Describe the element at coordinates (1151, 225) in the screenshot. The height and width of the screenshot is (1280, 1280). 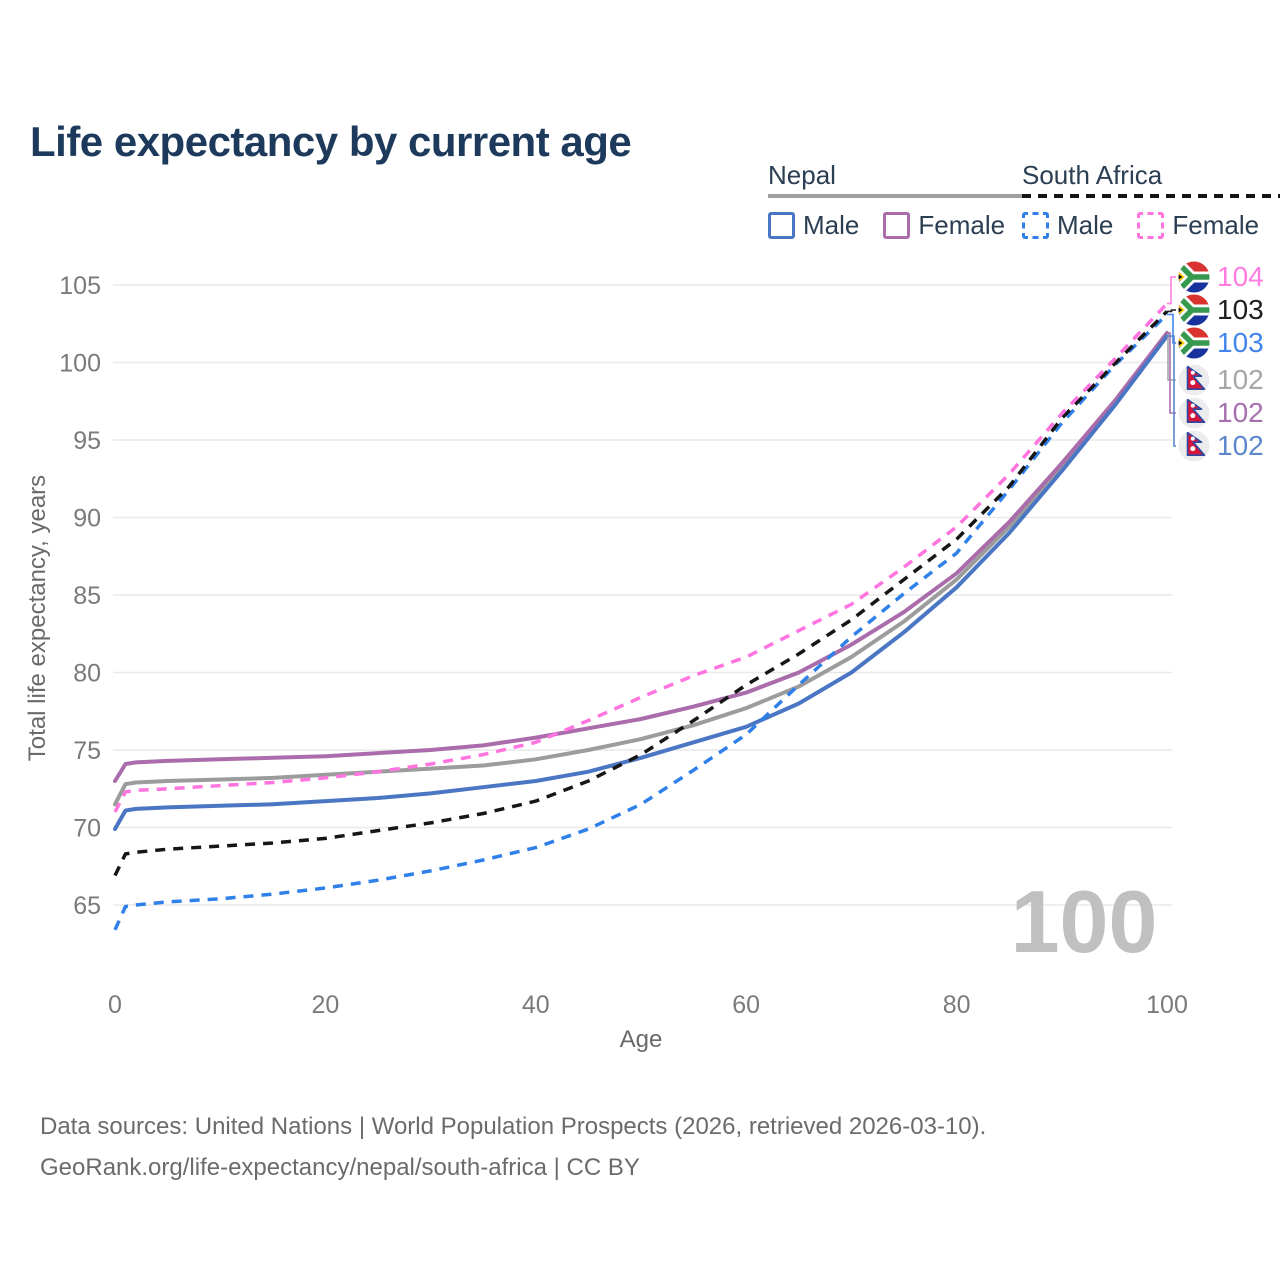
I see `legend-swatch-south-africa-female` at that location.